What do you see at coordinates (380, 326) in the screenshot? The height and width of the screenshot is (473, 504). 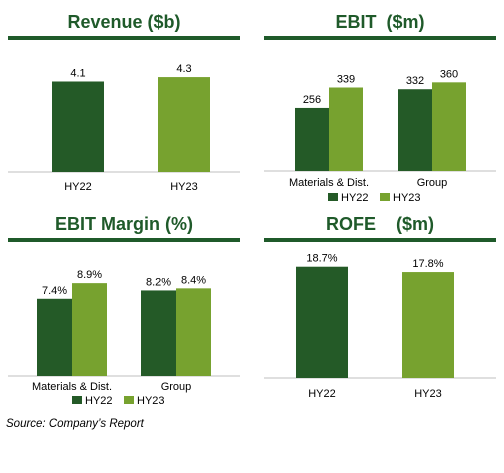 I see `rofe-chart: 18.7% HY22 17.8% HY23` at bounding box center [380, 326].